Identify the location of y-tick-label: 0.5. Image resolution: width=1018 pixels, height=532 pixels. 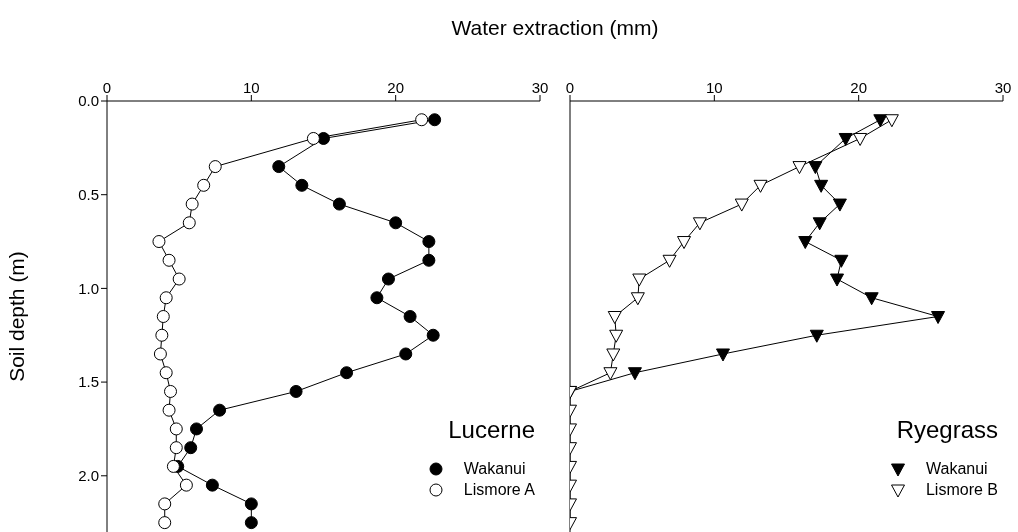
(88, 195).